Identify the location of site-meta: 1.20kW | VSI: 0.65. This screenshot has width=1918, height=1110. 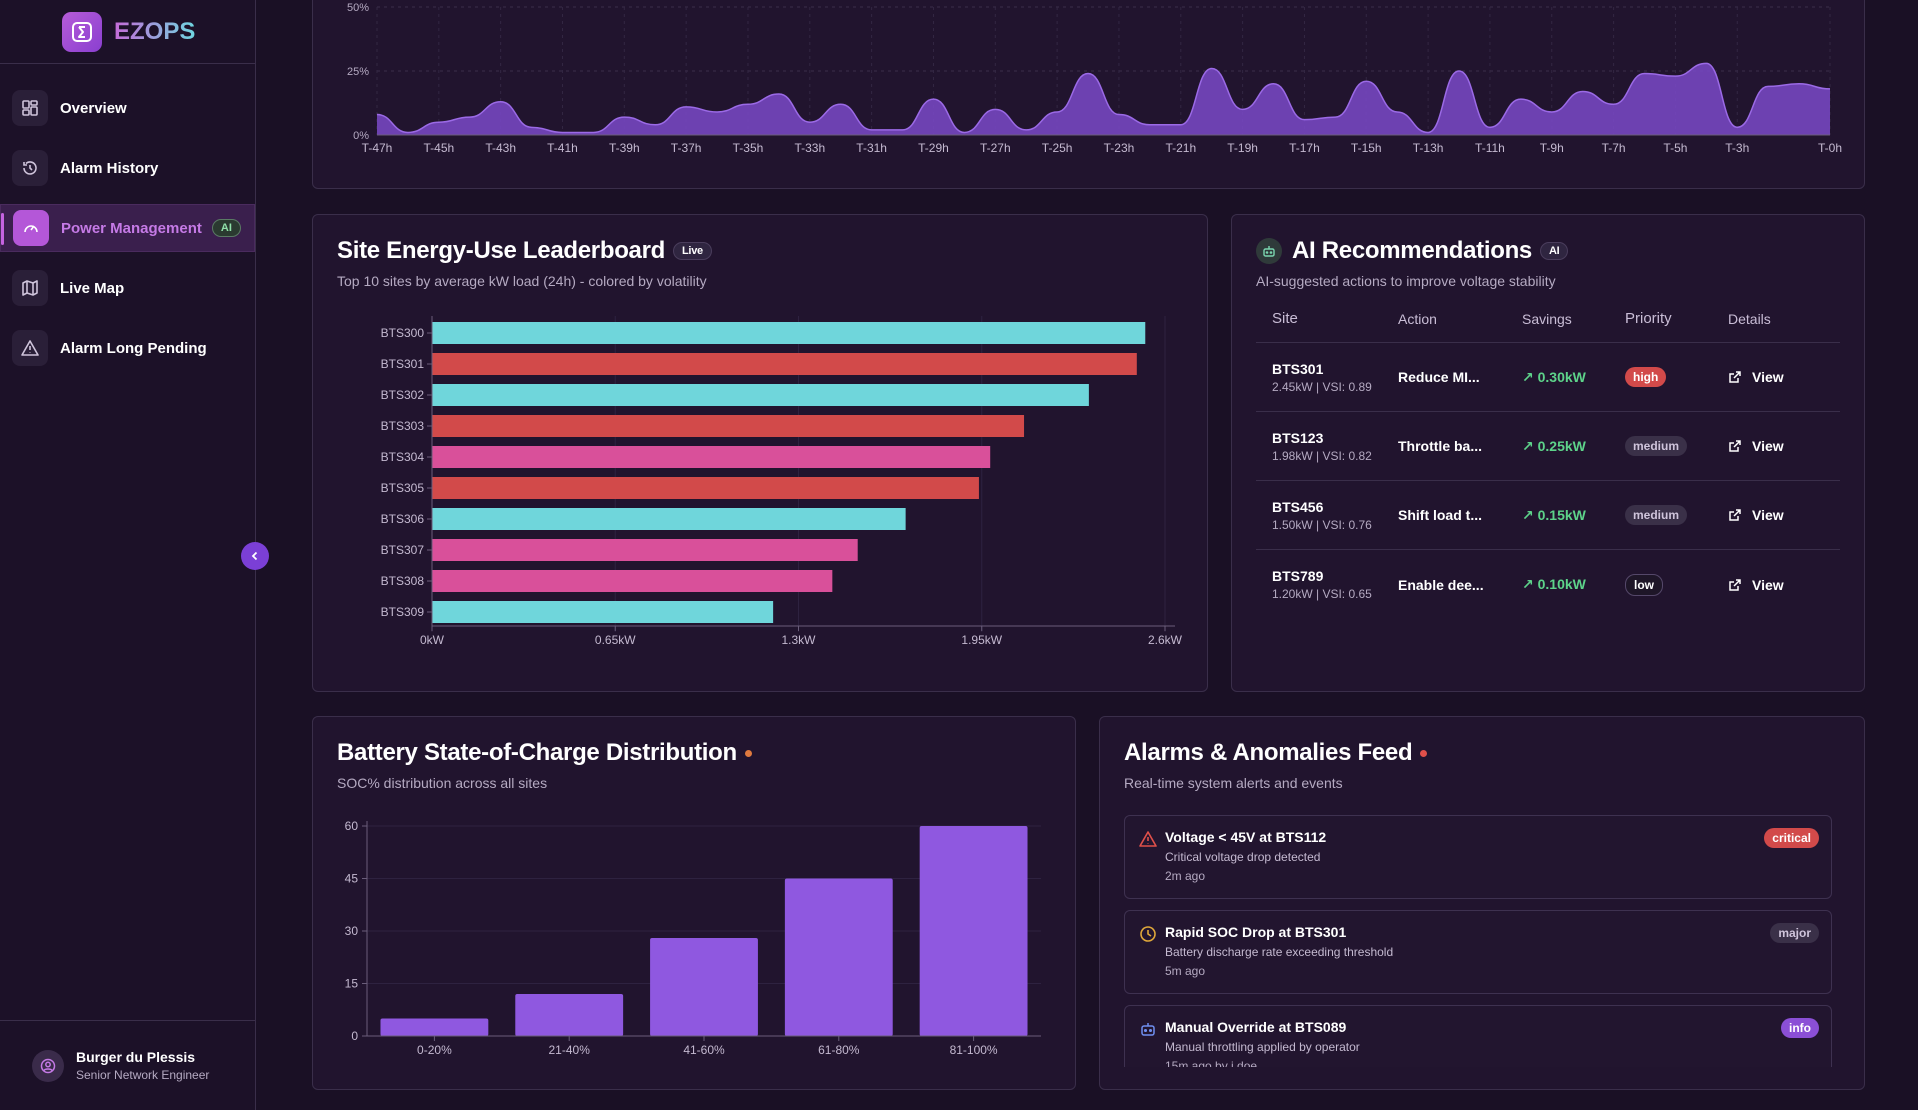
(1322, 594).